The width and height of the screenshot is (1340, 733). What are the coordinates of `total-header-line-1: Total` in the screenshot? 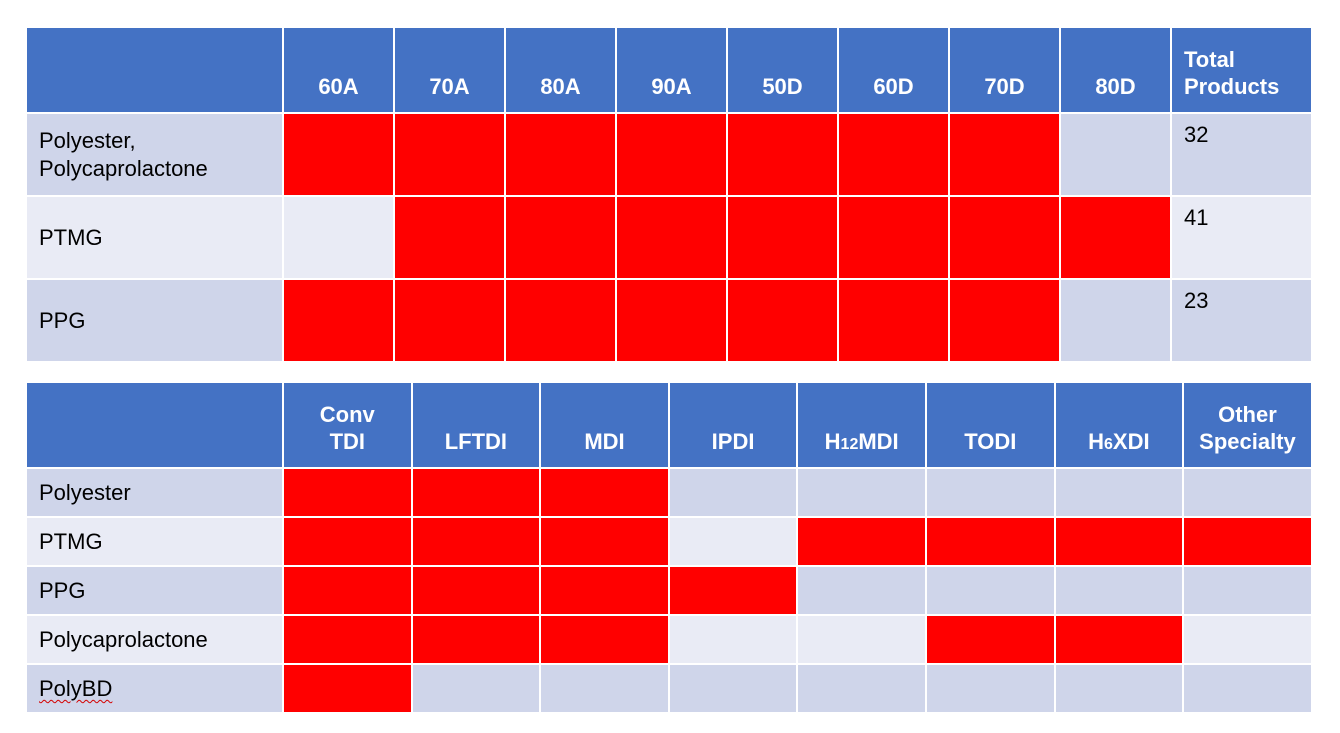 It's located at (1209, 60).